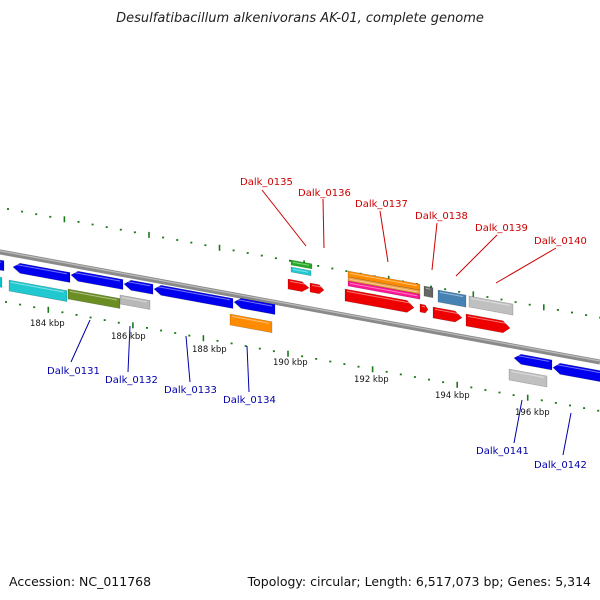  I want to click on gene-blue-a, so click(41, 272).